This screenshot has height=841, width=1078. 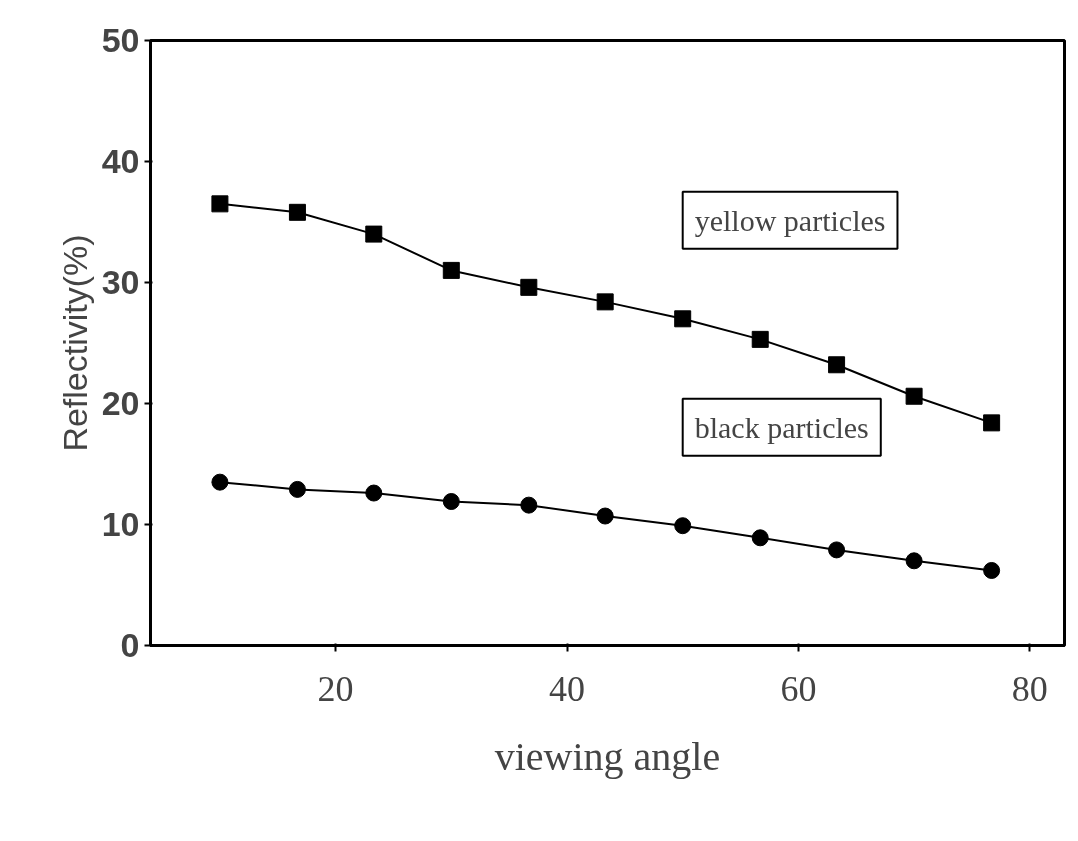 I want to click on y-tick-label: 40, so click(x=120, y=161).